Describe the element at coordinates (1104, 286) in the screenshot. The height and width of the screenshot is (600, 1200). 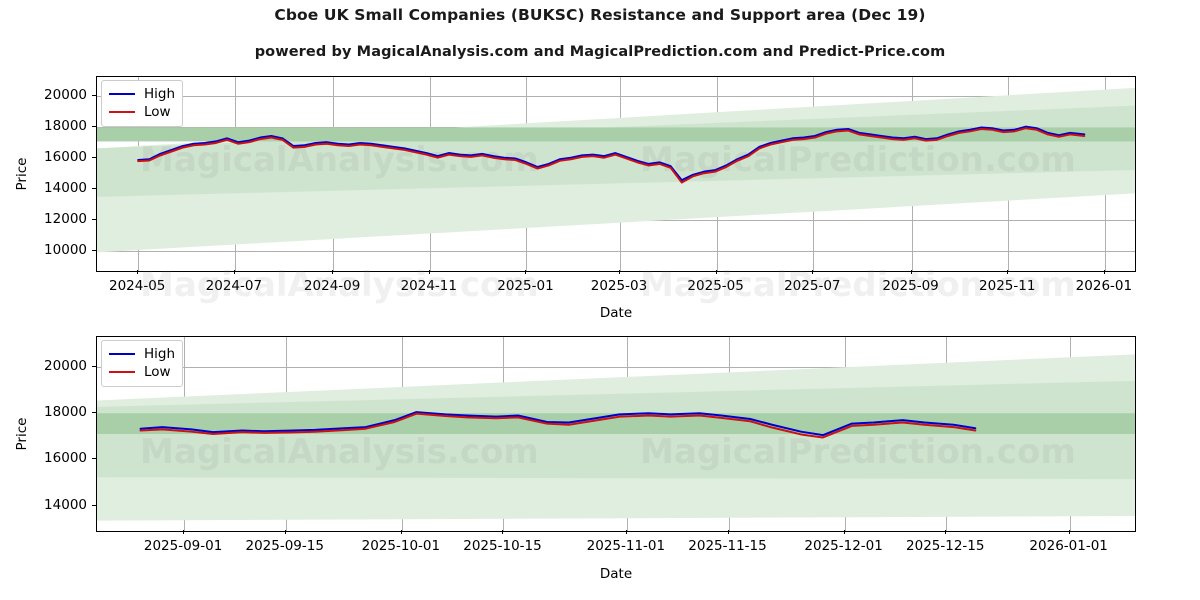
I see `x-axis-tick-label: 2026-01` at that location.